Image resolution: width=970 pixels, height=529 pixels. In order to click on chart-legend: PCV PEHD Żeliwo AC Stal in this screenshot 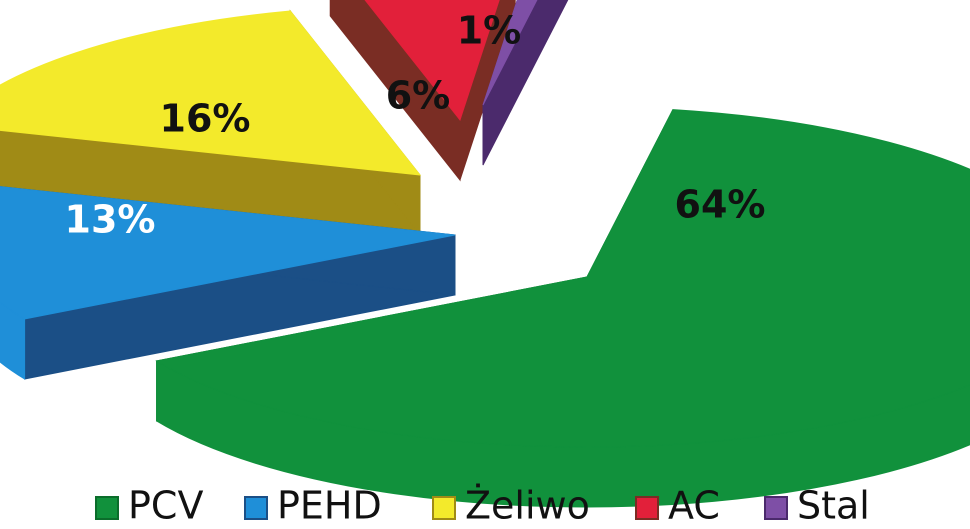, I will do `click(482, 506)`.